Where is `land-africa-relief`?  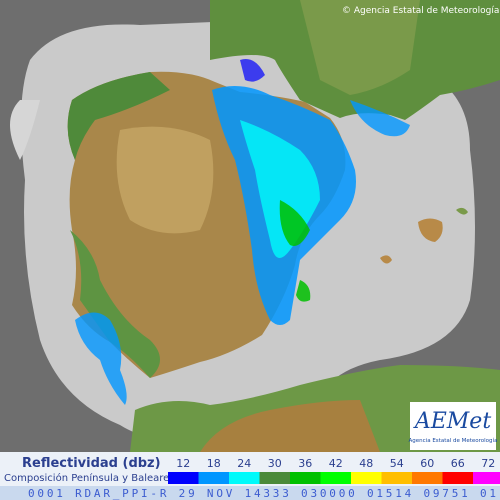
land-africa-relief is located at coordinates (290, 426).